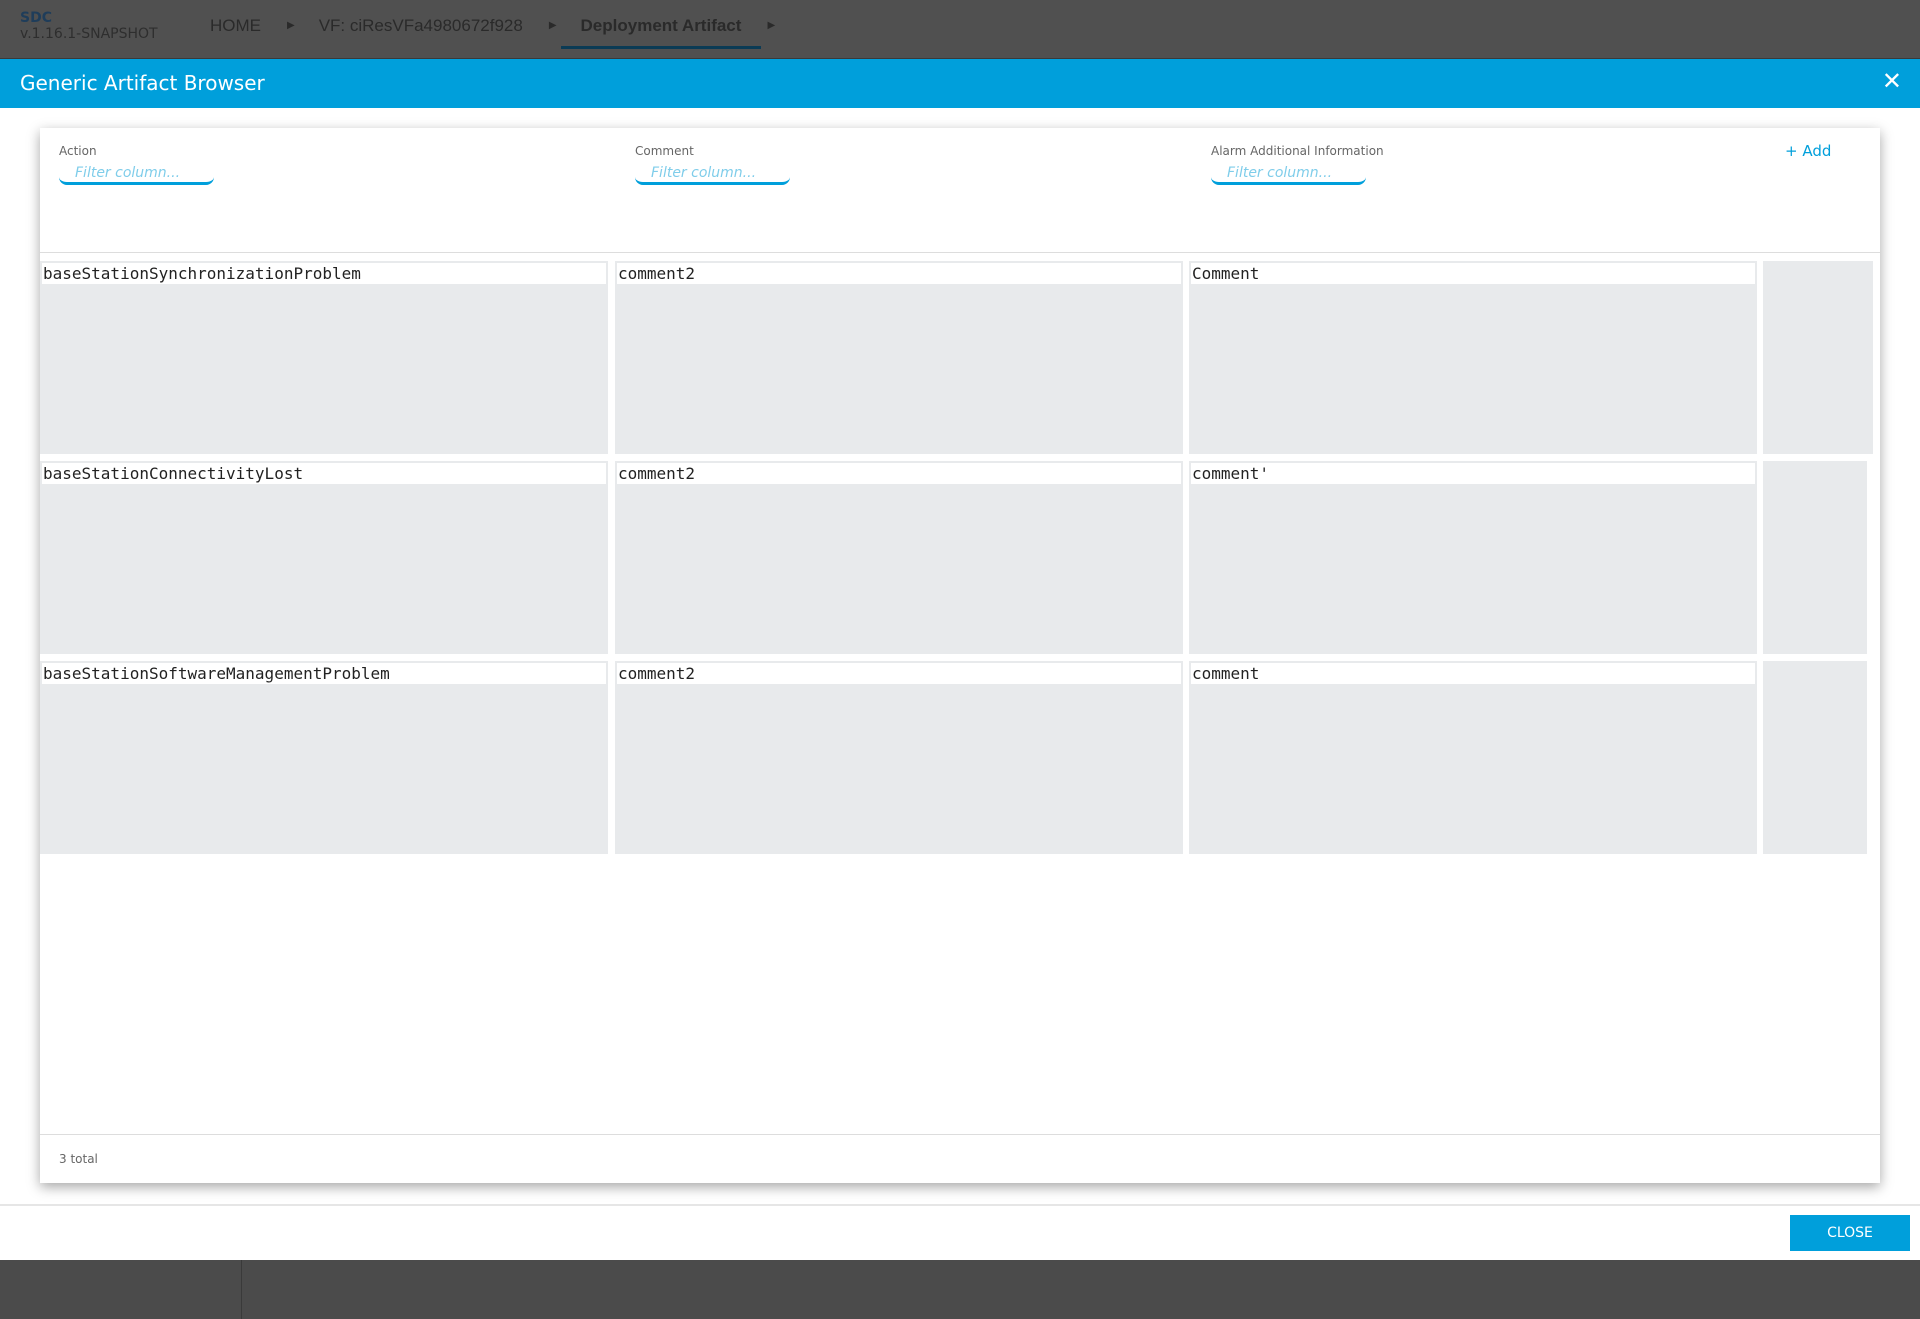 The width and height of the screenshot is (1920, 1319). What do you see at coordinates (1850, 1233) in the screenshot?
I see `close-button: CLOSE` at bounding box center [1850, 1233].